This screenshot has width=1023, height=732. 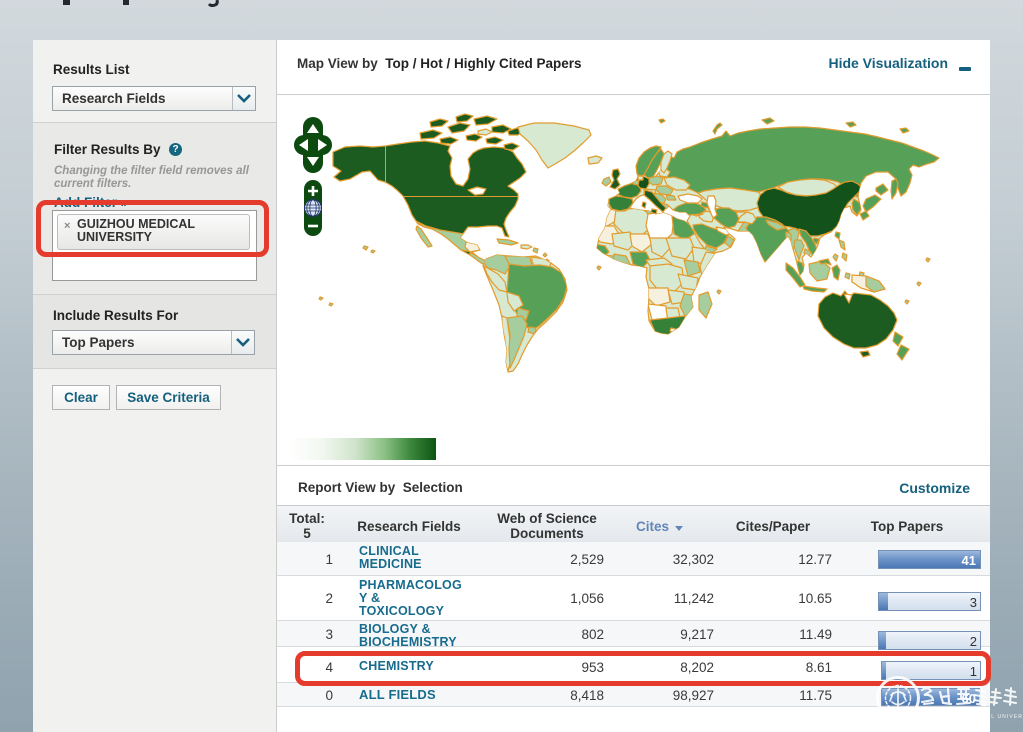 What do you see at coordinates (977, 717) in the screenshot?
I see `svg-text: GUIZHOU MEDICAL UNIVERSITY` at bounding box center [977, 717].